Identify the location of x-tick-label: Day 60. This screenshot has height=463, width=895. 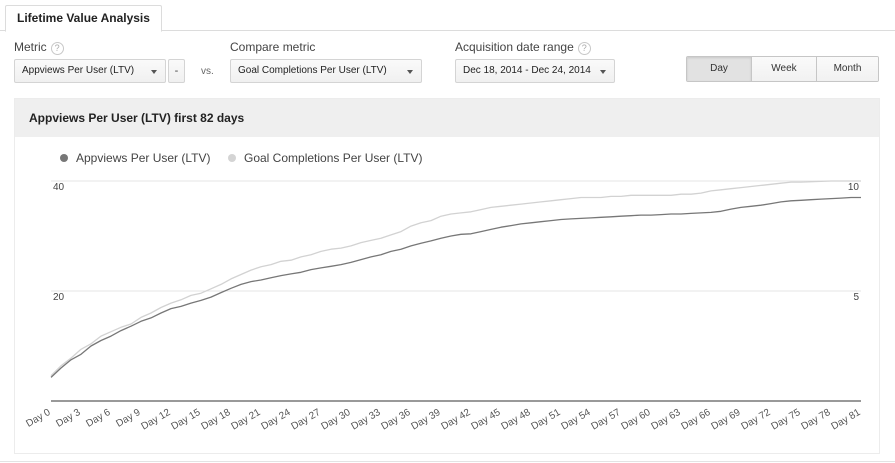
(636, 420).